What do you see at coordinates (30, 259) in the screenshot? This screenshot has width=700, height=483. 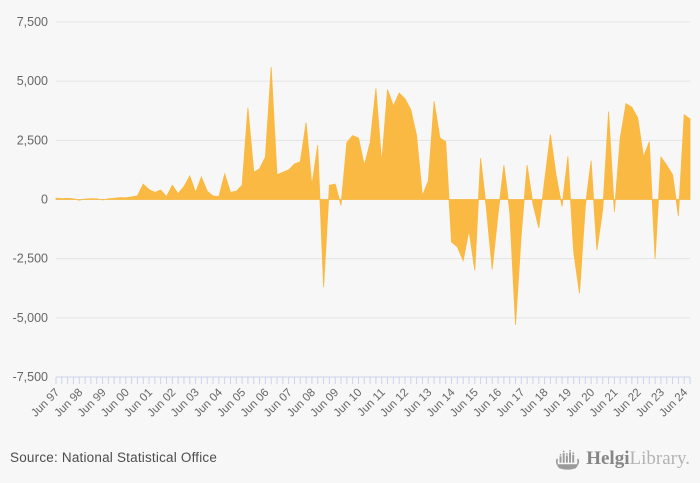 I see `y-axis-label: -2,500` at bounding box center [30, 259].